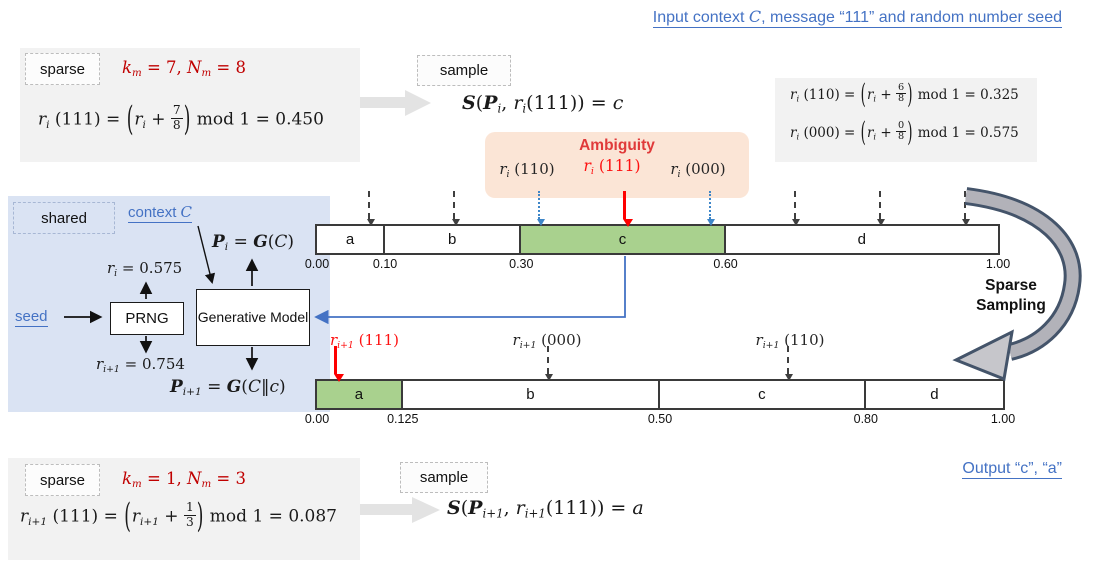 This screenshot has height=565, width=1096. I want to click on ri-110-formula: ri (110) = (ri + 6 8) mod 1 = 0.325, so click(904, 94).